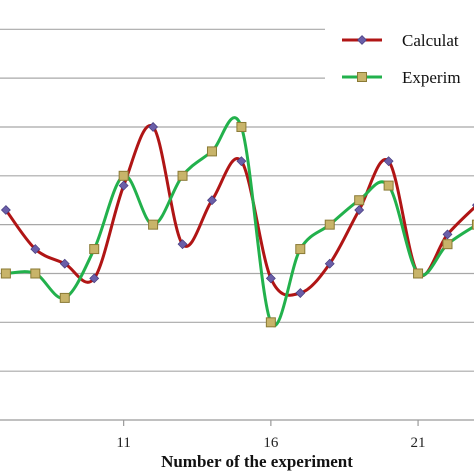 The width and height of the screenshot is (474, 474). What do you see at coordinates (271, 443) in the screenshot?
I see `x-tick-label-1: 16` at bounding box center [271, 443].